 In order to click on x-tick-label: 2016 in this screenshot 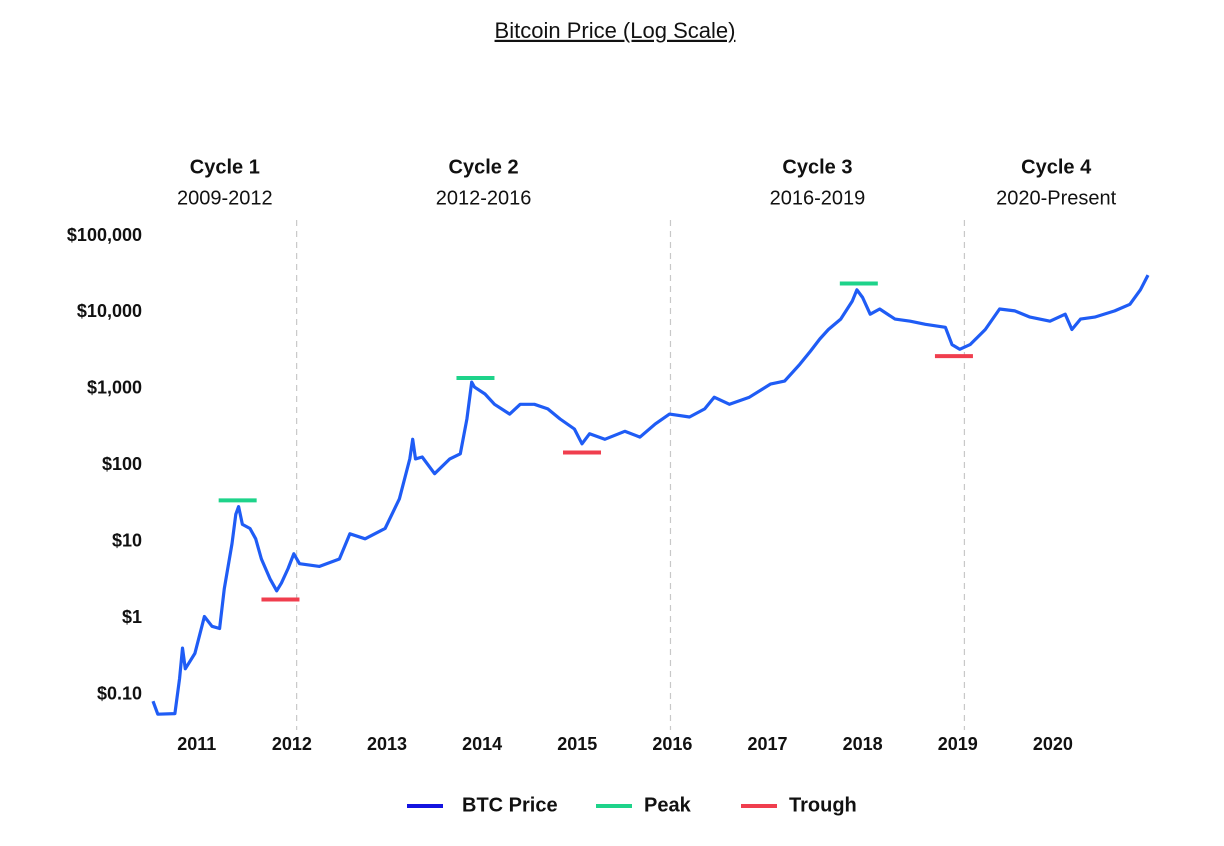, I will do `click(672, 744)`.